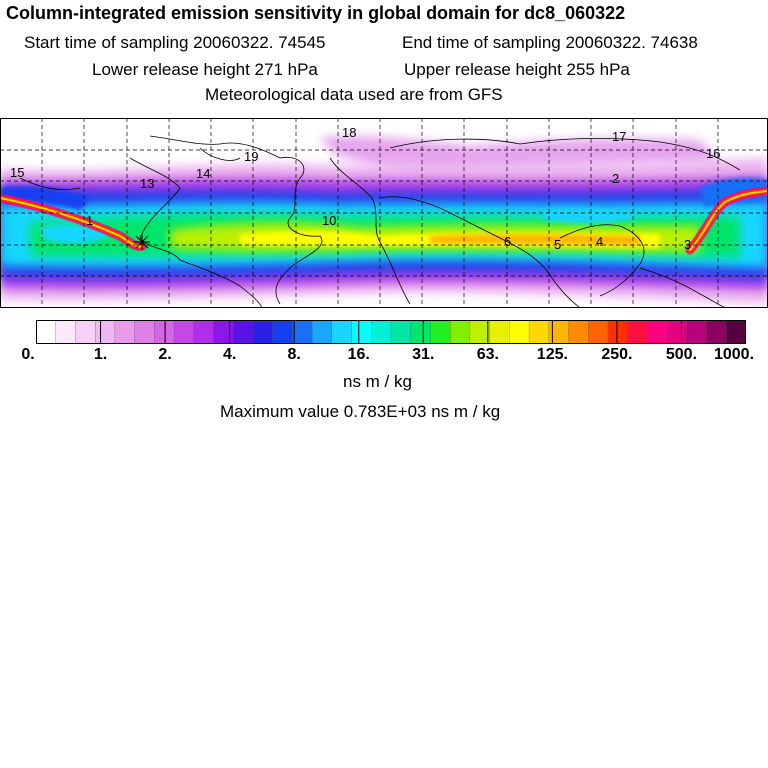  What do you see at coordinates (687, 244) in the screenshot?
I see `traj-label: 3` at bounding box center [687, 244].